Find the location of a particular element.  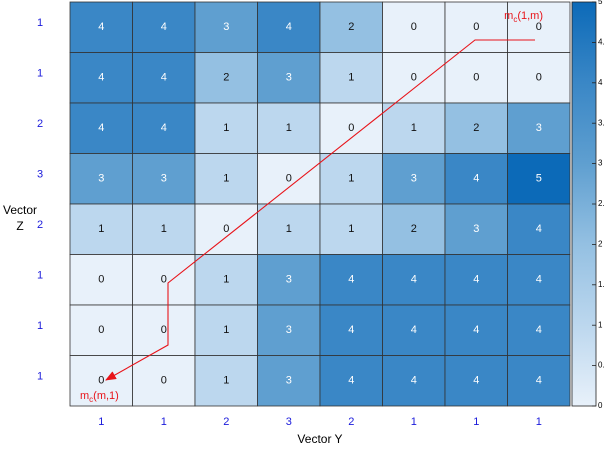

colorbar-tick-label: 1.5 is located at coordinates (601, 284).